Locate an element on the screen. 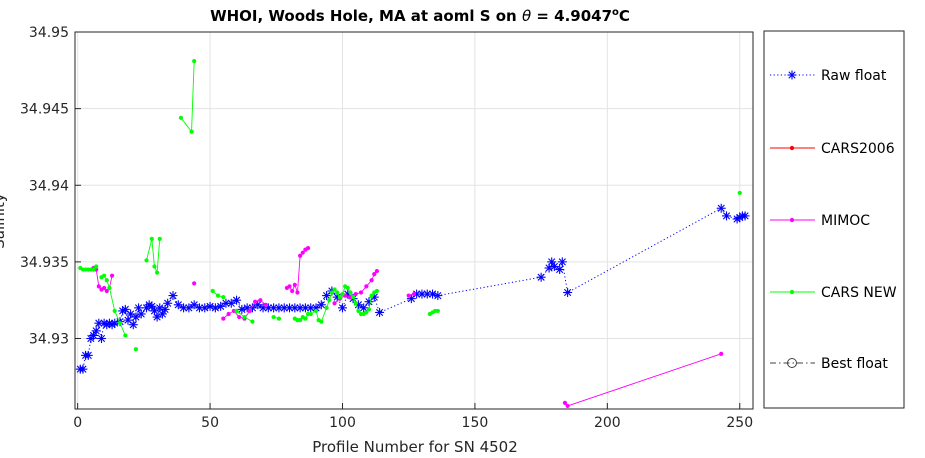 The image size is (925, 458). x-tick-label: 200 is located at coordinates (607, 423).